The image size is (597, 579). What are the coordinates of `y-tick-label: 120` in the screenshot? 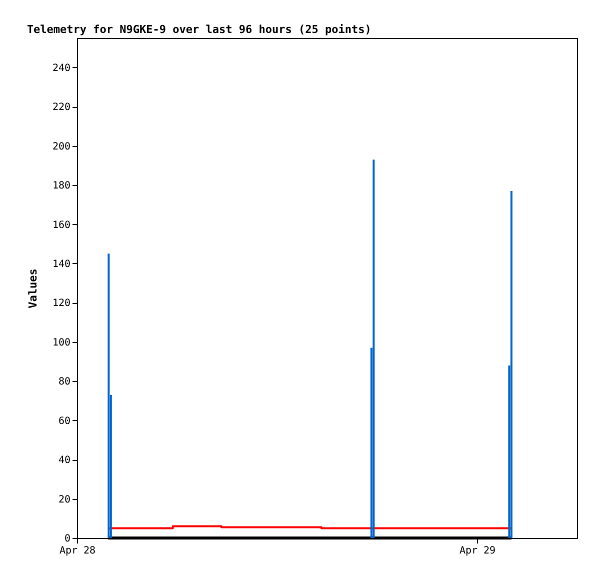 It's located at (61, 304).